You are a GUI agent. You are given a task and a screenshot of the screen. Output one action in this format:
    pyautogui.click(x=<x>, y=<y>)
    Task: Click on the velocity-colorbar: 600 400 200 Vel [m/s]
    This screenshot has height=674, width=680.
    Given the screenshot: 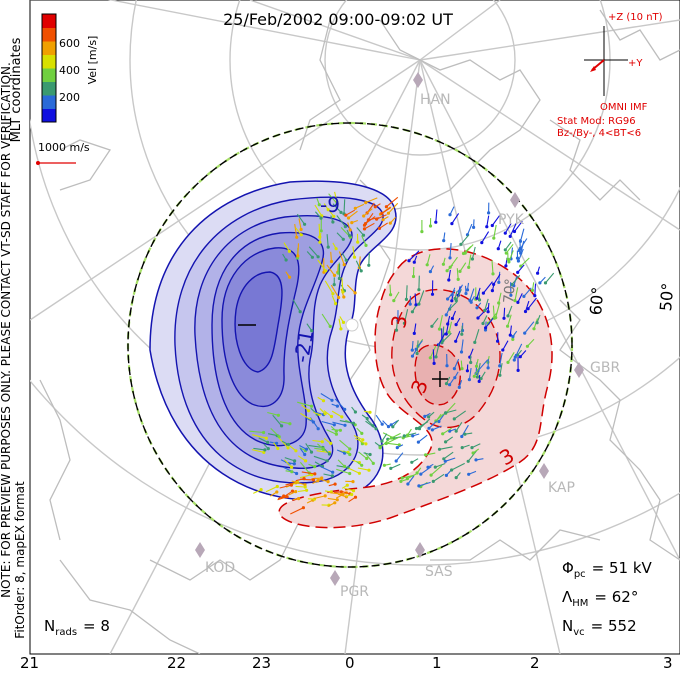 What is the action you would take?
    pyautogui.click(x=70, y=68)
    